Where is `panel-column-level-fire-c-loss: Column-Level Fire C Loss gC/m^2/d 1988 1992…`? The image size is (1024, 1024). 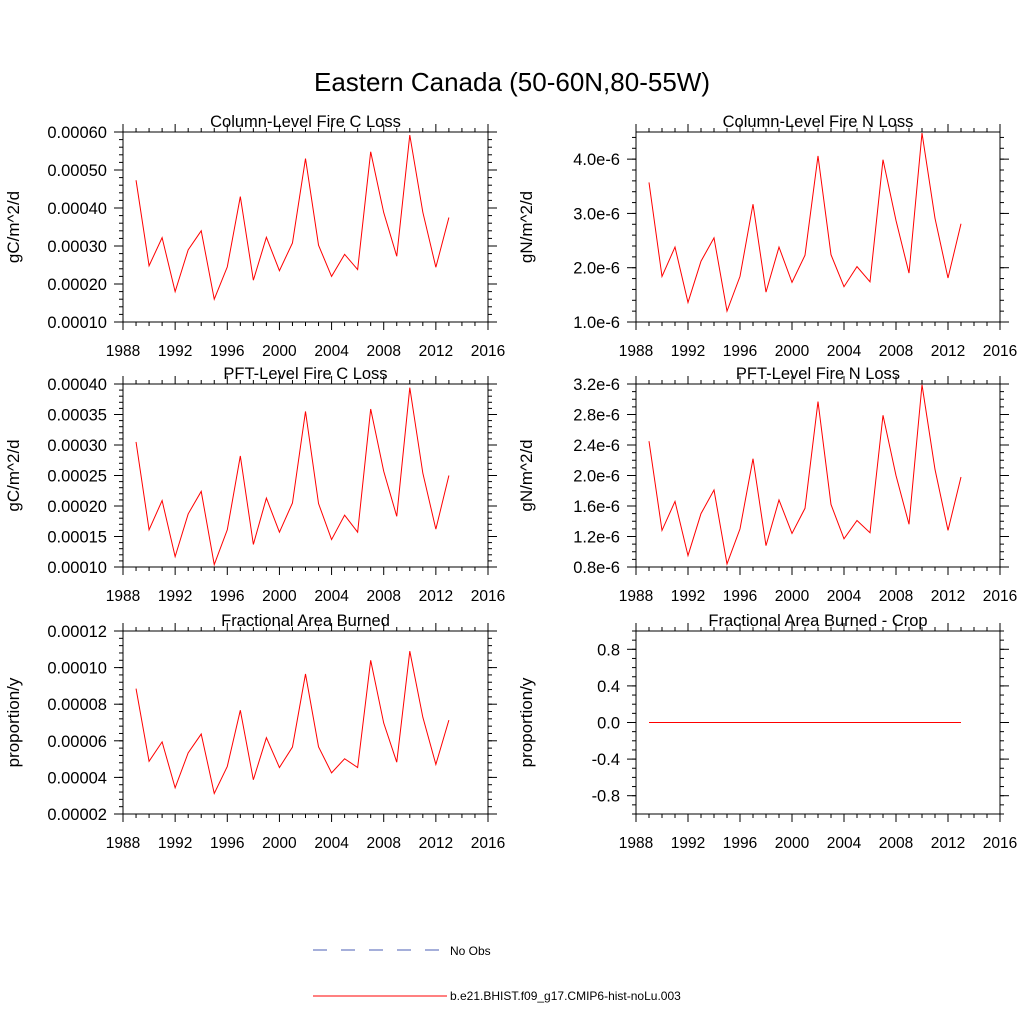
panel-column-level-fire-c-loss: Column-Level Fire C Loss gC/m^2/d 1988 1992… is located at coordinates (254, 236).